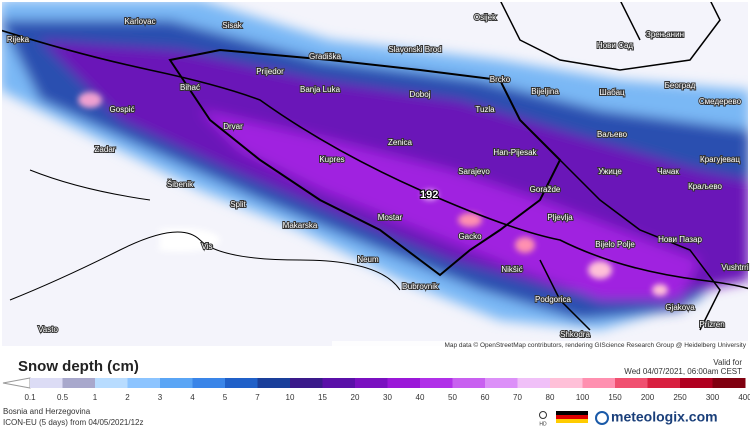 The width and height of the screenshot is (750, 435). What do you see at coordinates (711, 324) in the screenshot?
I see `city-label: Prizren` at bounding box center [711, 324].